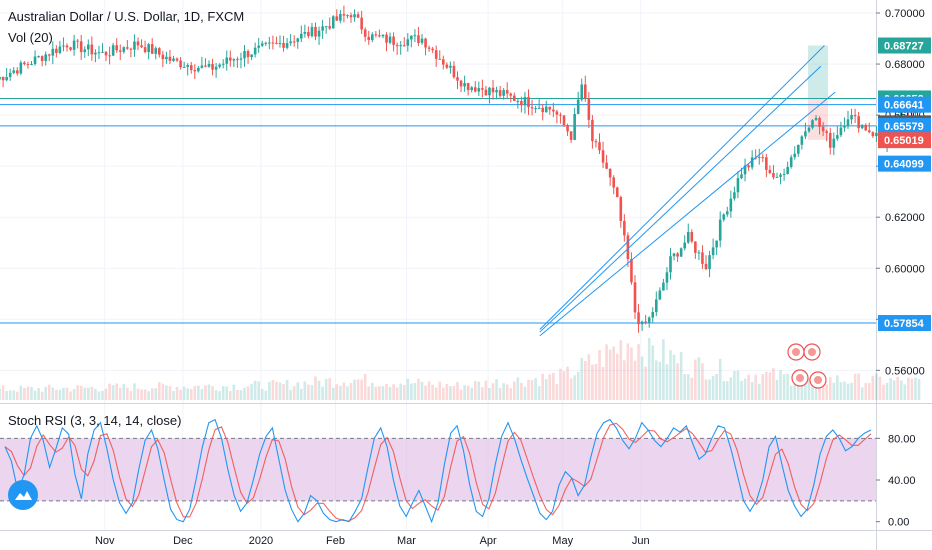 This screenshot has height=550, width=932. Describe the element at coordinates (23, 495) in the screenshot. I see `tradingview-logo-icon` at that location.